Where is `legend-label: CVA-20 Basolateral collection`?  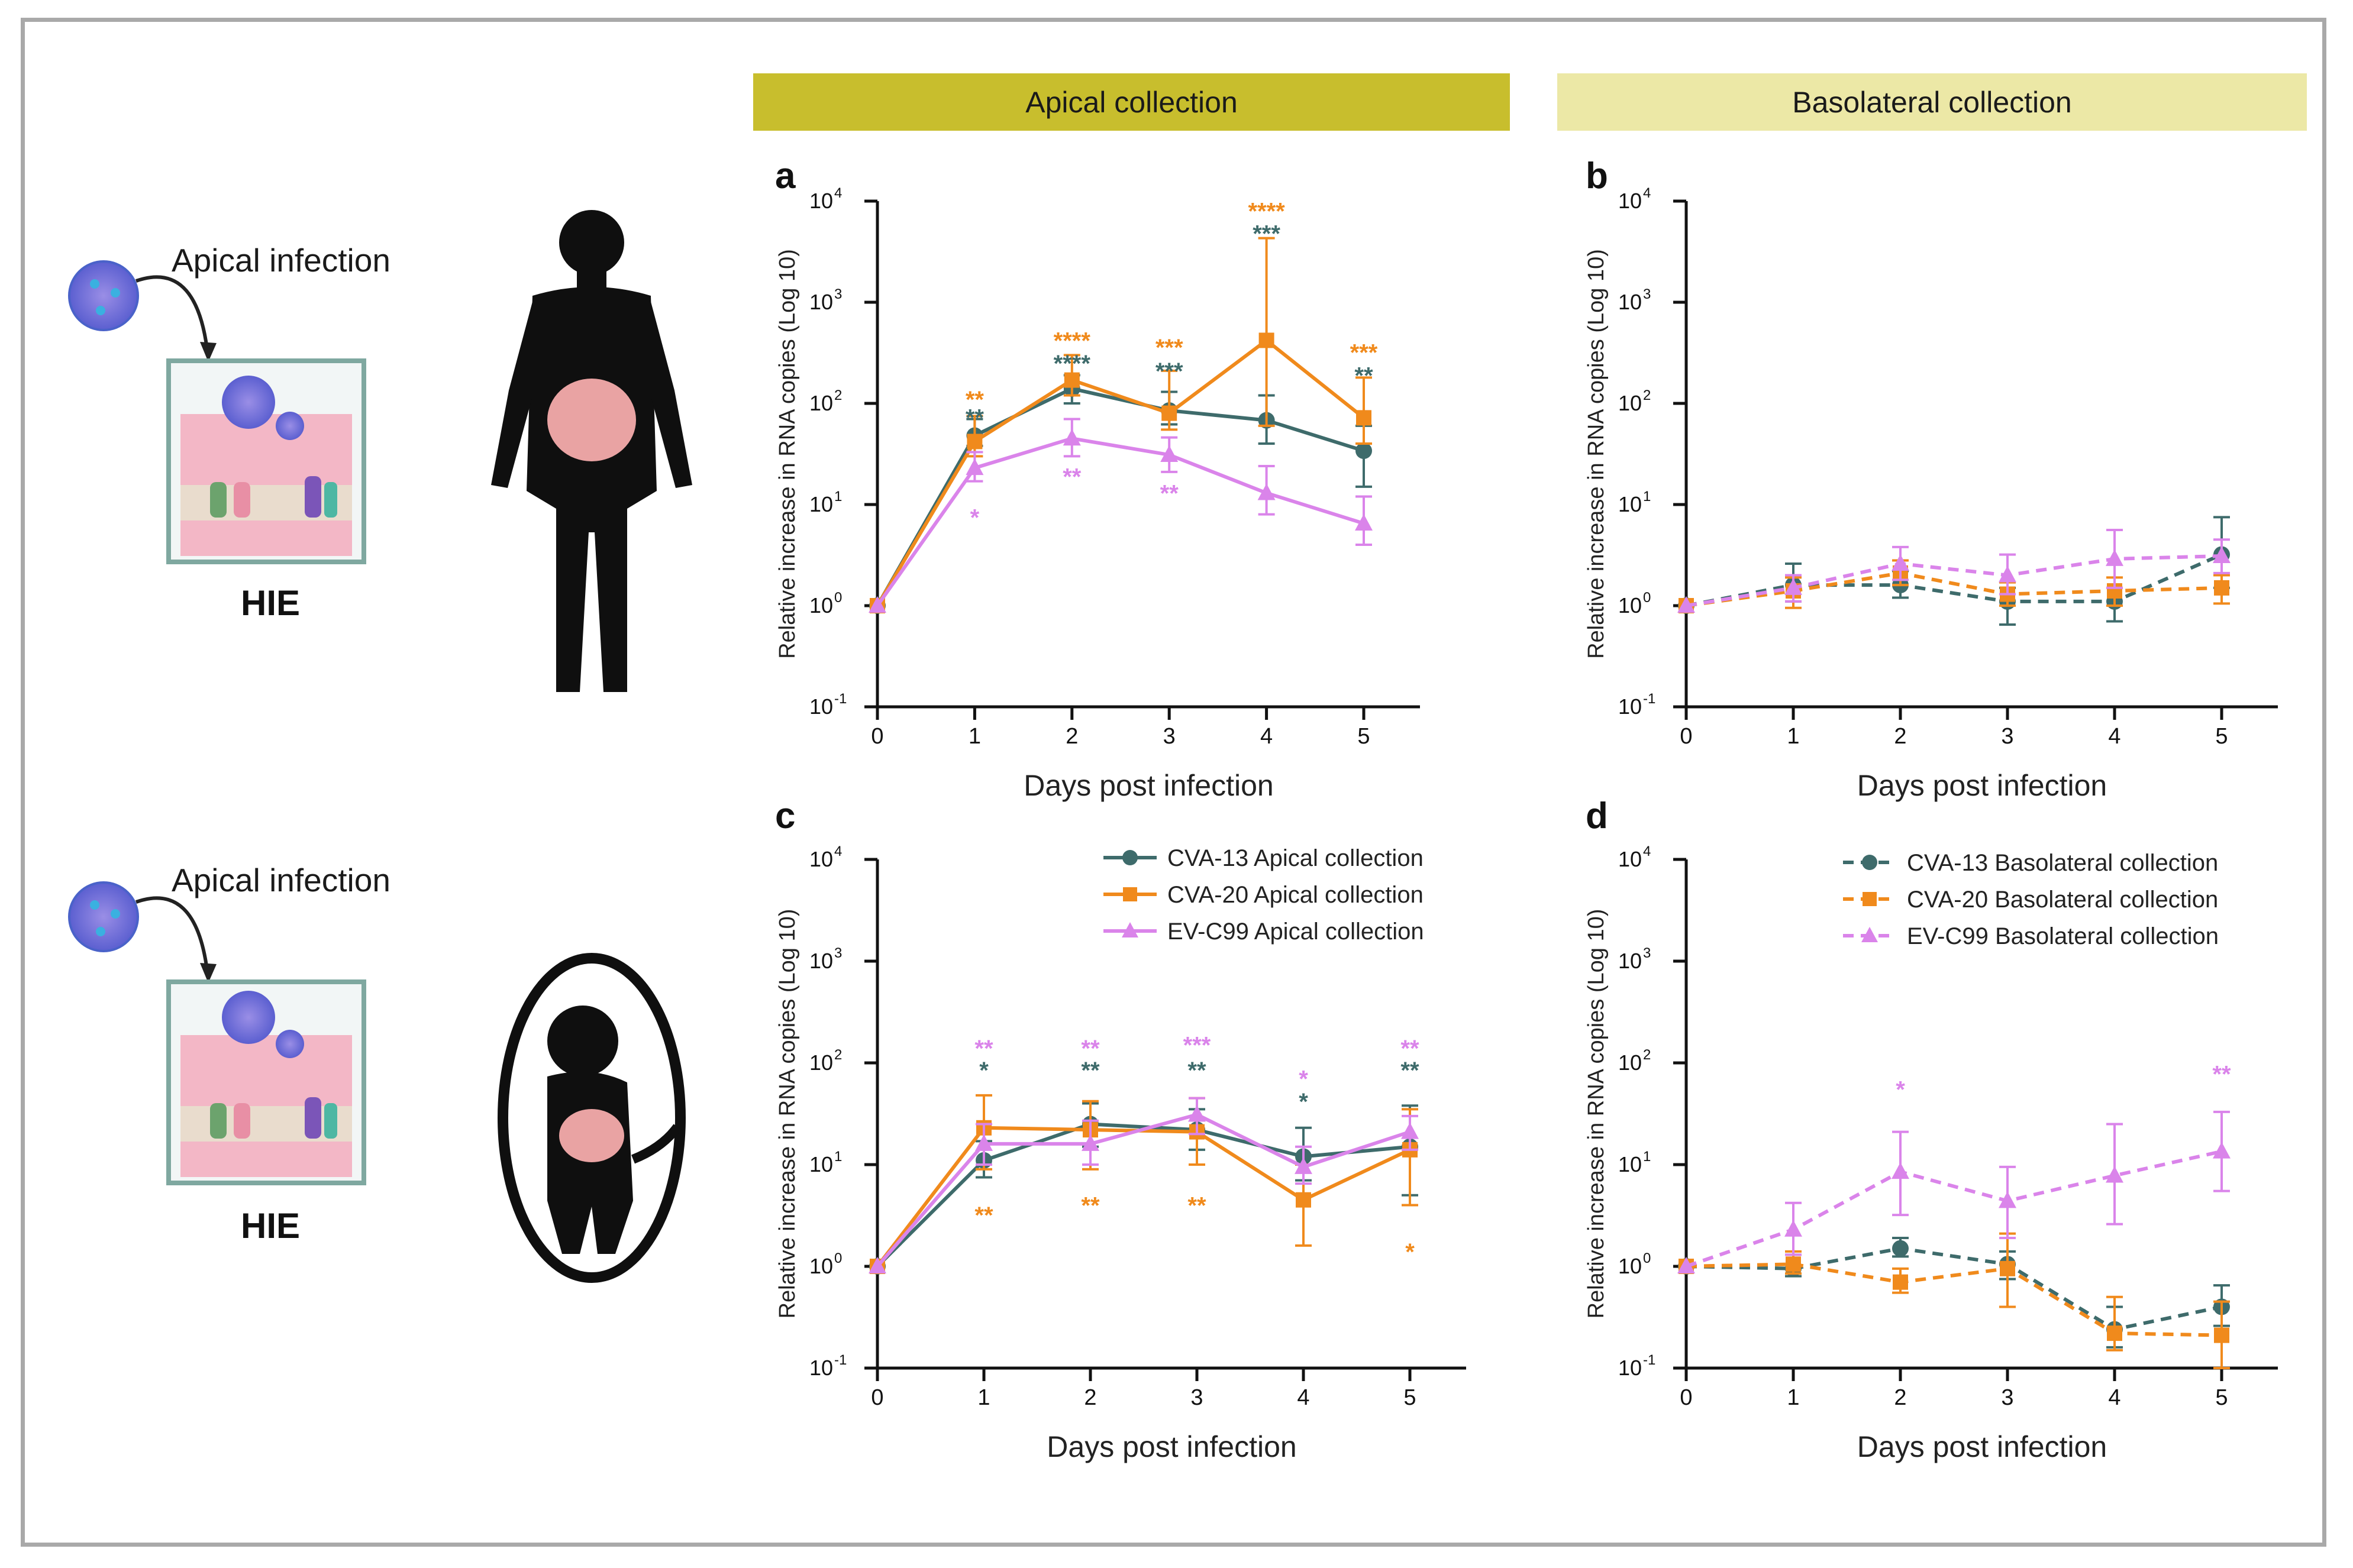 legend-label: CVA-20 Basolateral collection is located at coordinates (2062, 900).